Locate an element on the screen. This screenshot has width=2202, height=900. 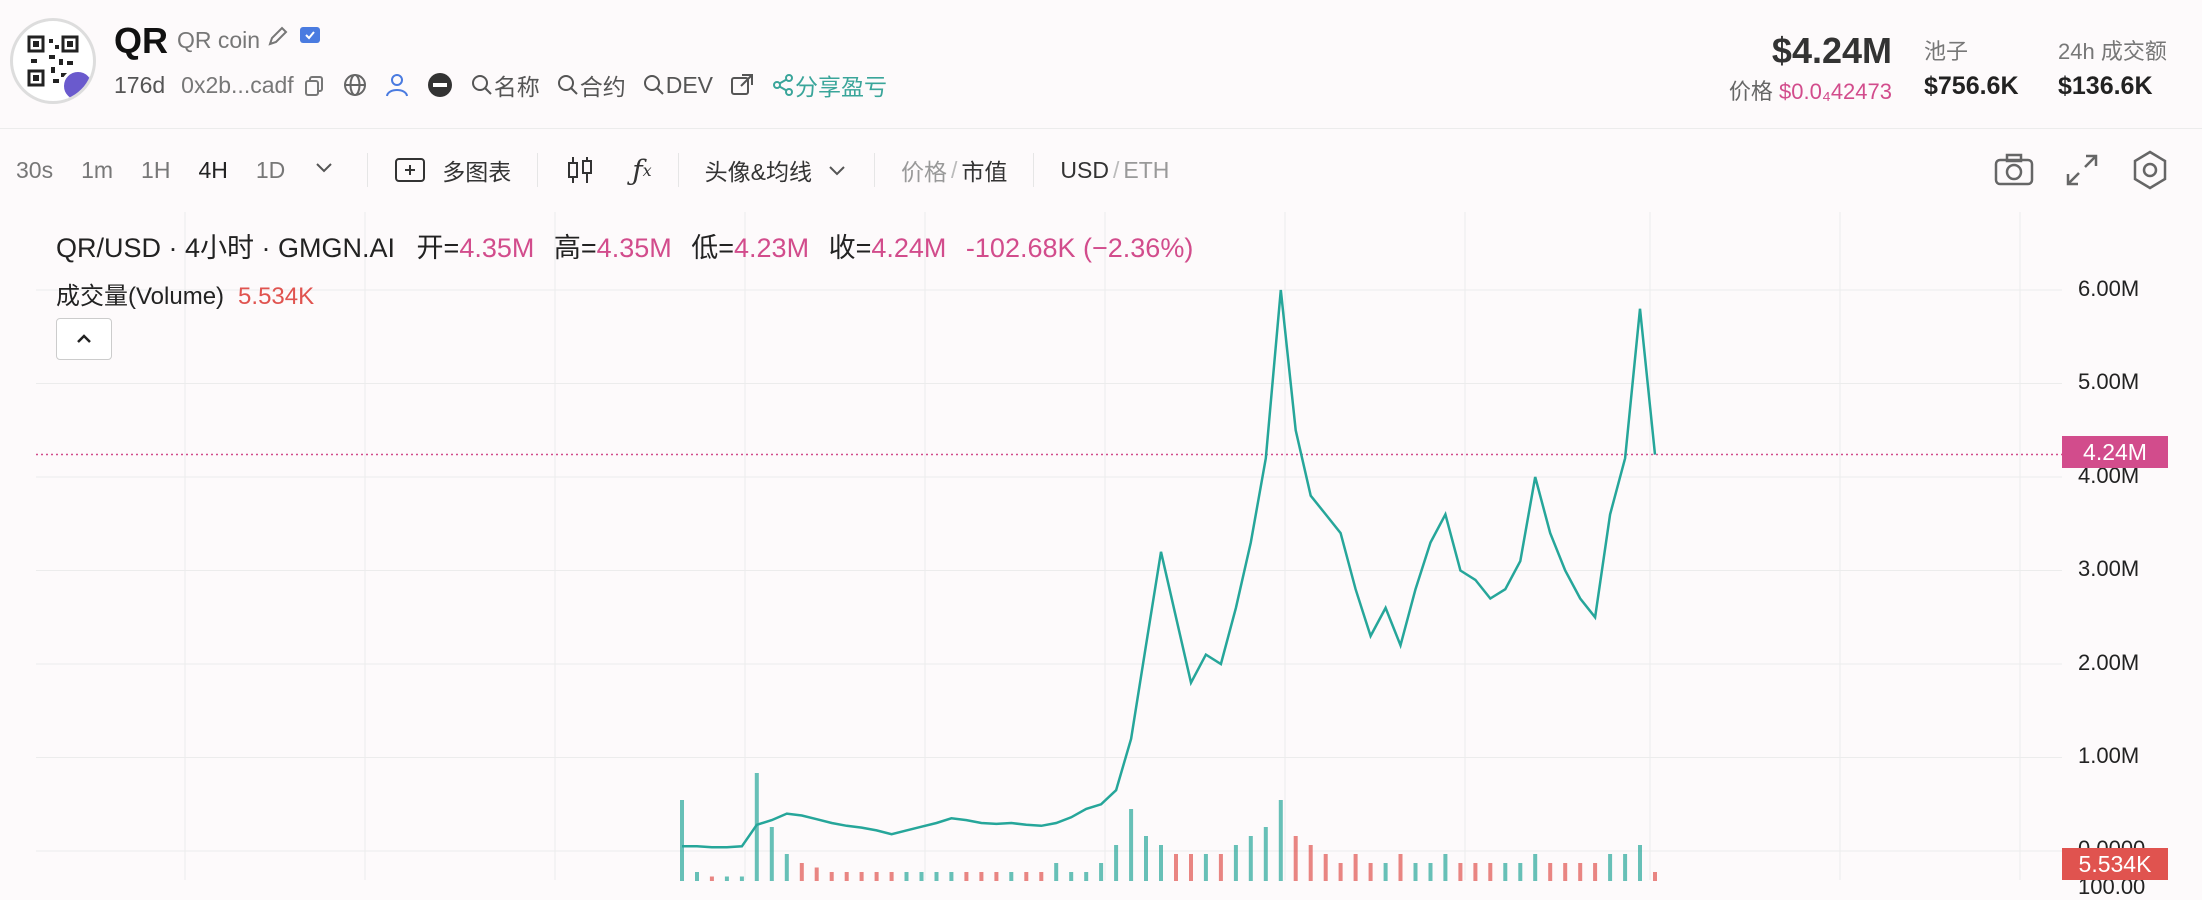
current-price-tag: 4.24M is located at coordinates (2115, 452).